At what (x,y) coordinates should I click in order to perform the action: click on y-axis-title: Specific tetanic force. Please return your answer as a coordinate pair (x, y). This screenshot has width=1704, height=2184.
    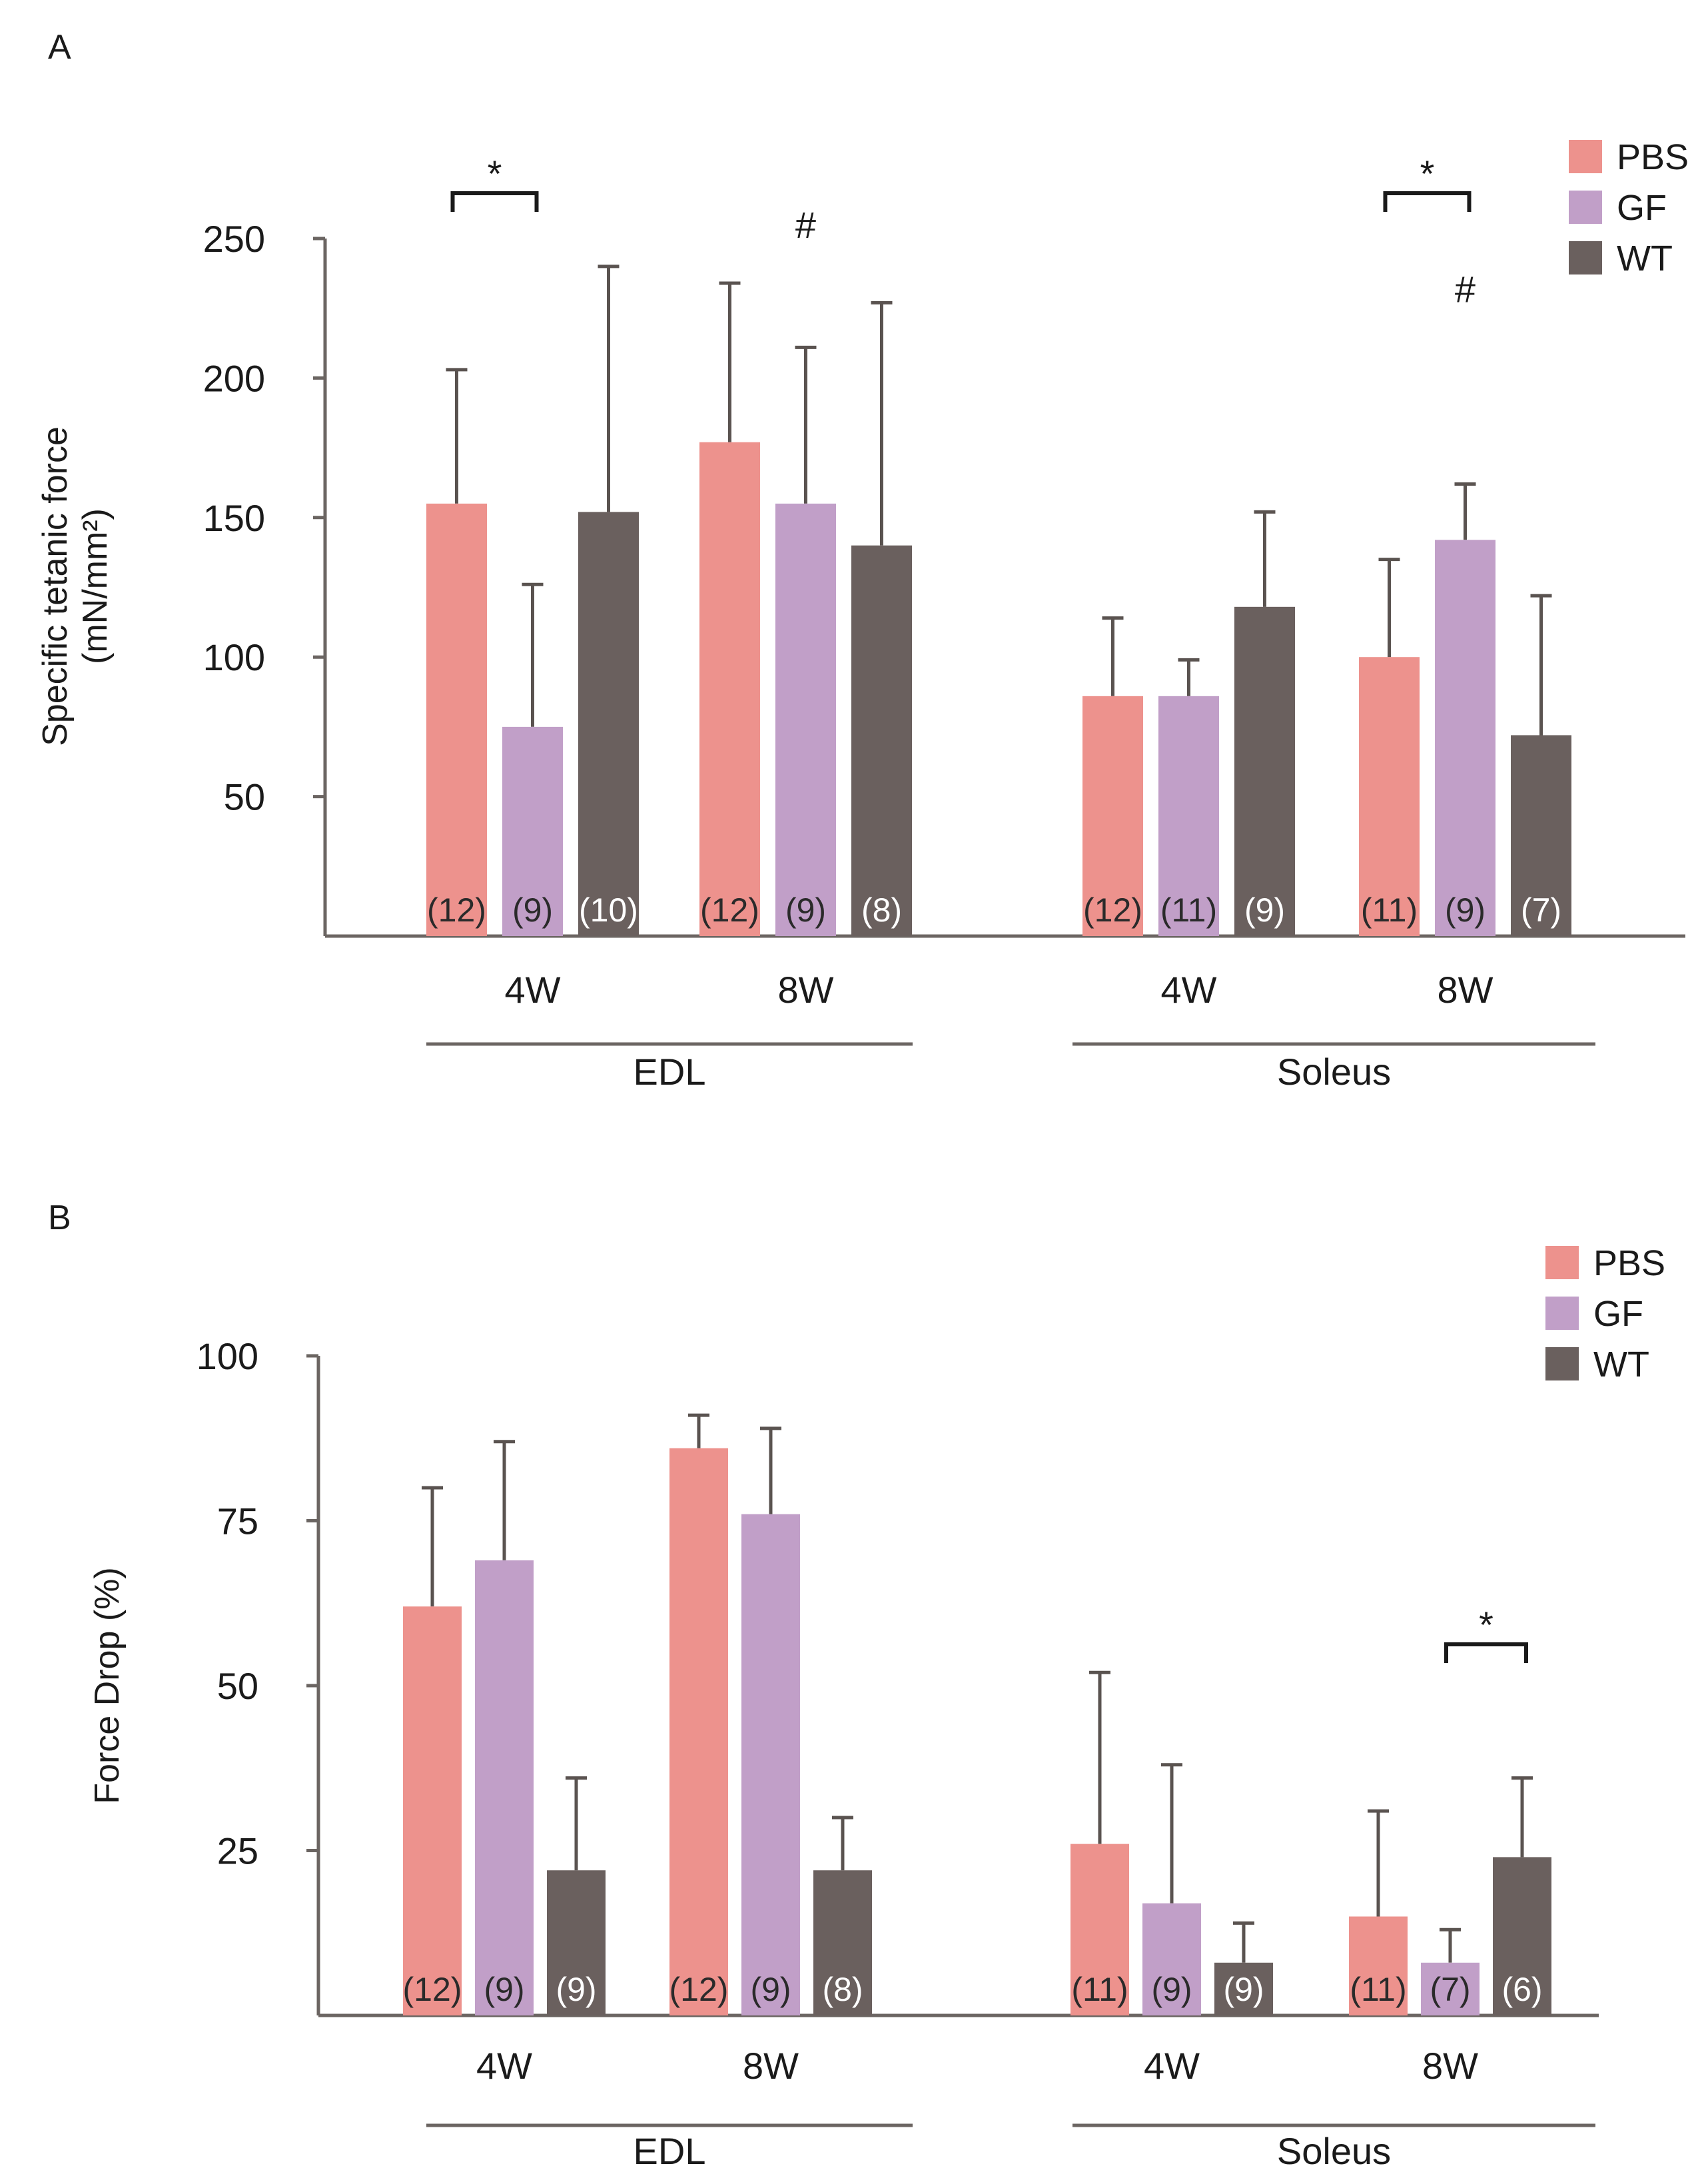
    Looking at the image, I should click on (55, 586).